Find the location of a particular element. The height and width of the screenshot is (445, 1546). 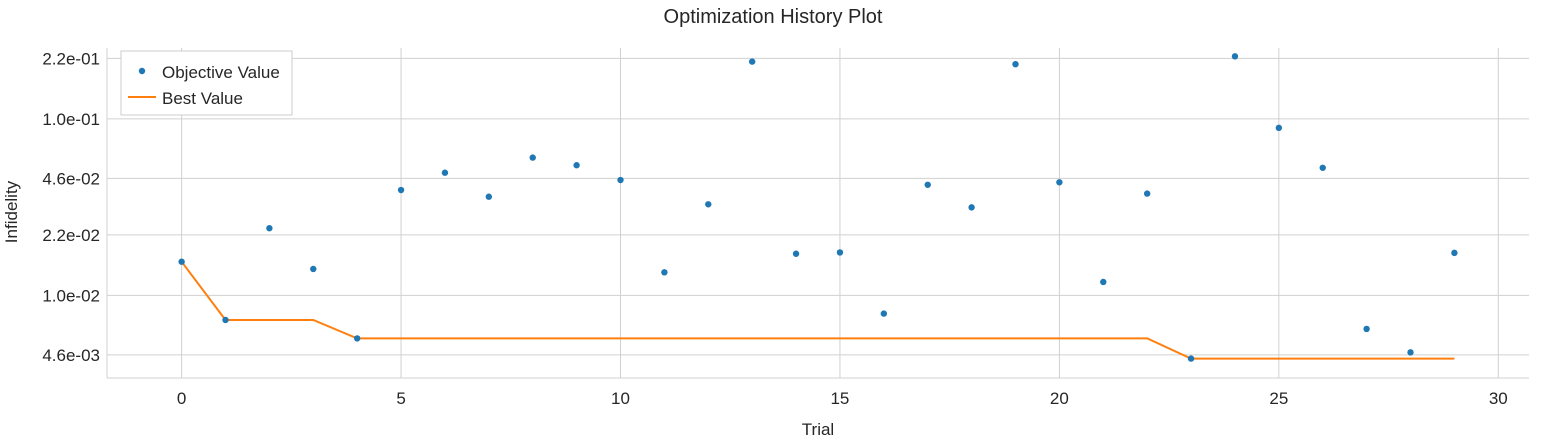

y-tick-label: 1.0e-01 is located at coordinates (71, 119).